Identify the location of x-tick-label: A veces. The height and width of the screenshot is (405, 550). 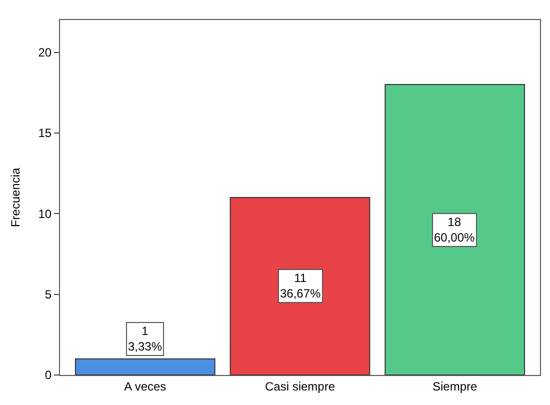
(145, 386).